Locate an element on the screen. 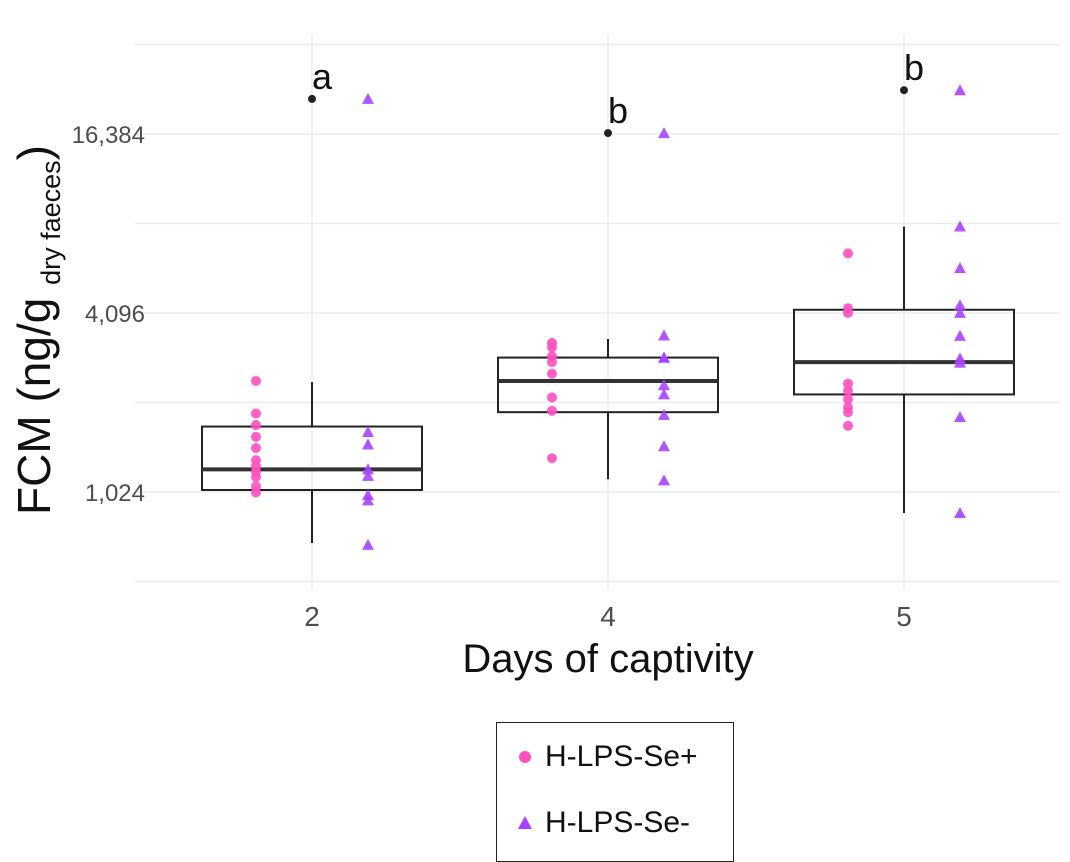  y-axis-label-close: ) is located at coordinates (34, 152).